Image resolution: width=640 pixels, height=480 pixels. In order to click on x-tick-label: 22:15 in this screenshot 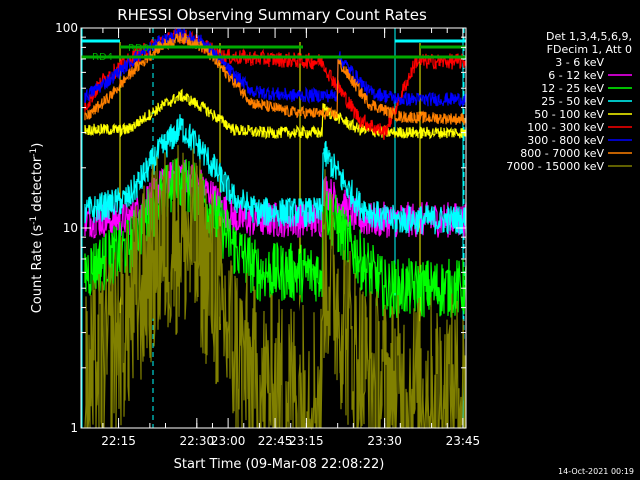, I will do `click(118, 441)`.